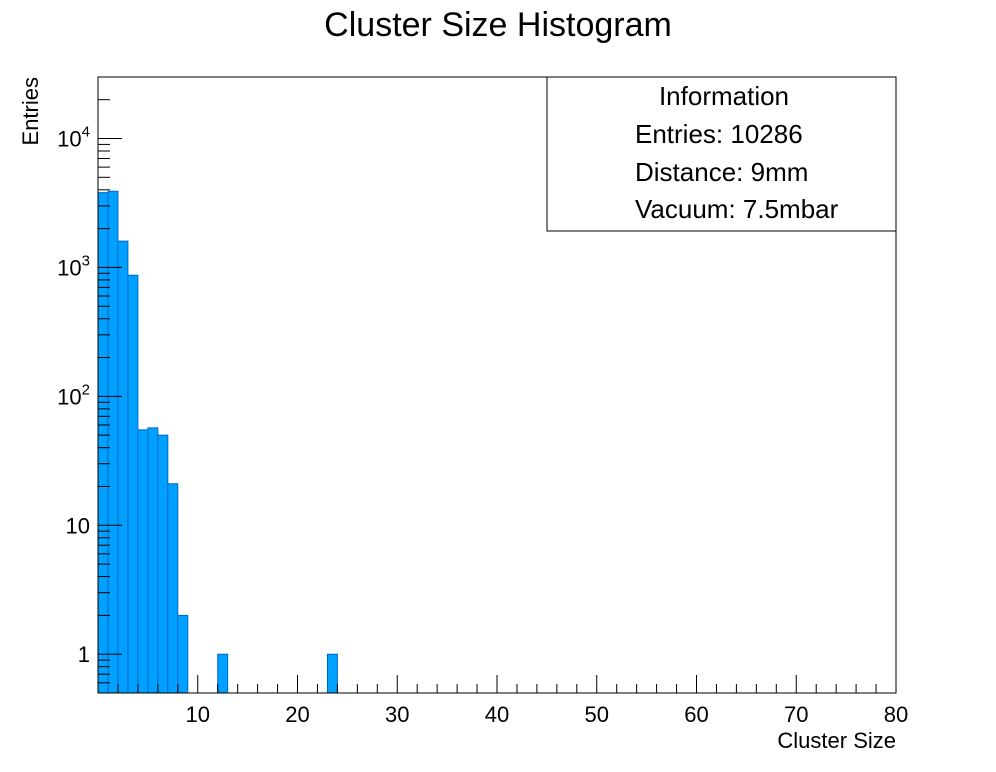  I want to click on y-tick-label: 10⁴, so click(73, 138).